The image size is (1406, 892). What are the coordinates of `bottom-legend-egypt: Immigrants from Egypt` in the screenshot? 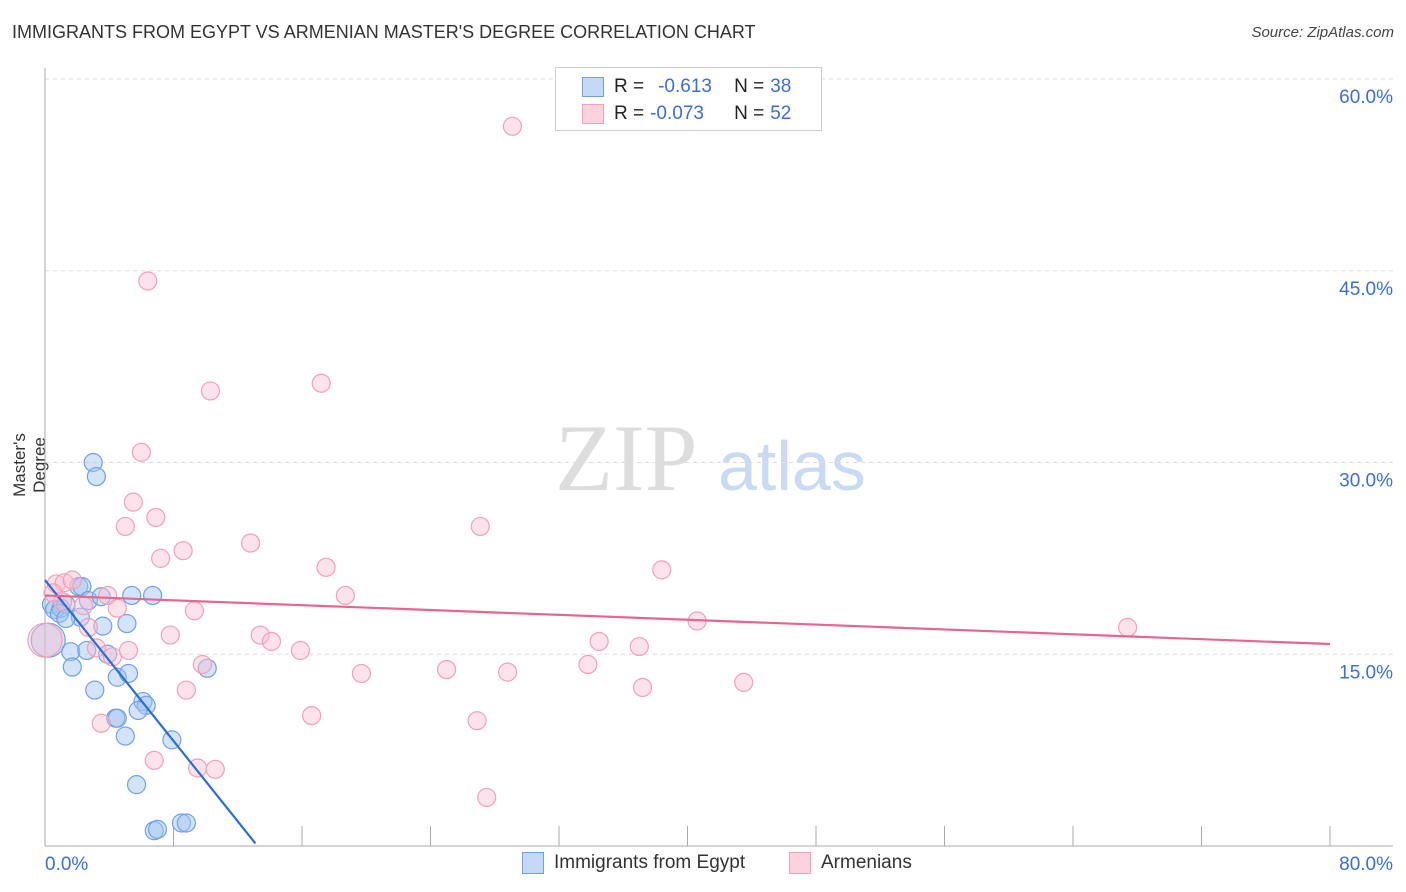 It's located at (633, 863).